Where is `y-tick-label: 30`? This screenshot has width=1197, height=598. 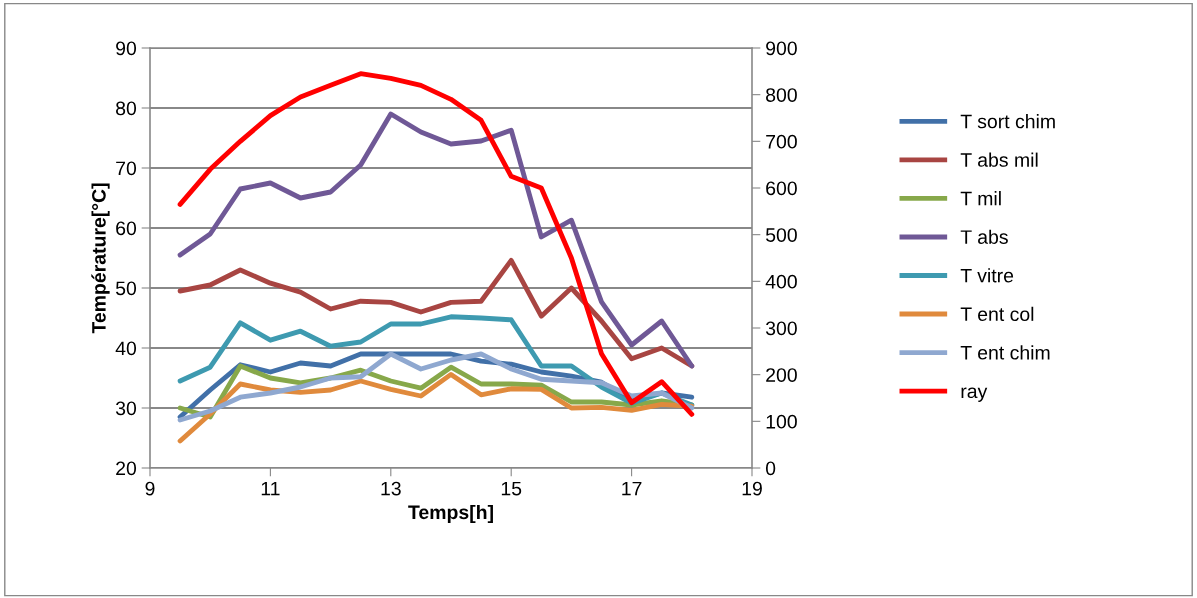
y-tick-label: 30 is located at coordinates (126, 408).